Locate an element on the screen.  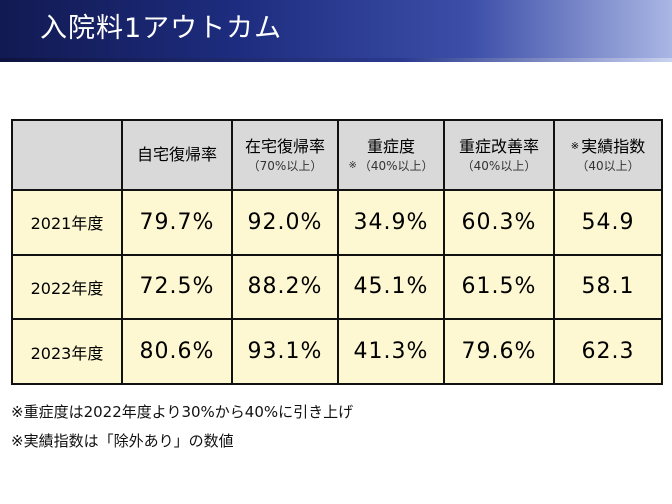
table-row-2021: 2021年度 79.7% 92.0% 34.9% 60.3% 54.9 is located at coordinates (337, 222).